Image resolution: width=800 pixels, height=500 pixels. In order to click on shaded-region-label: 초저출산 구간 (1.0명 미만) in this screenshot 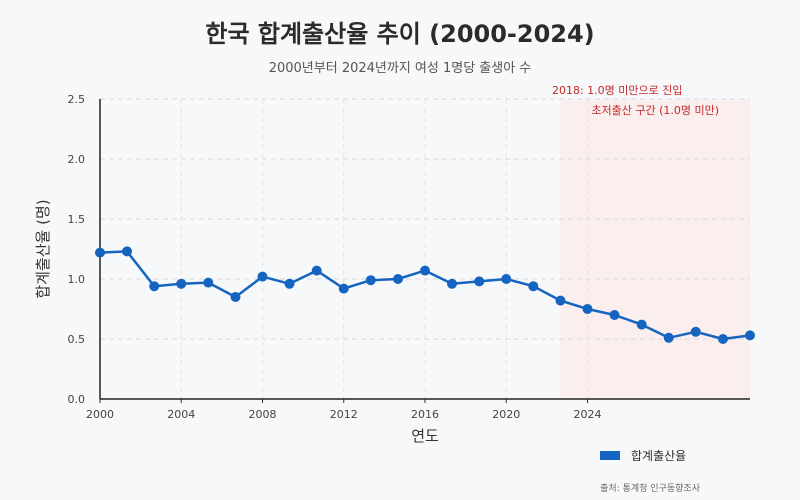, I will do `click(655, 110)`.